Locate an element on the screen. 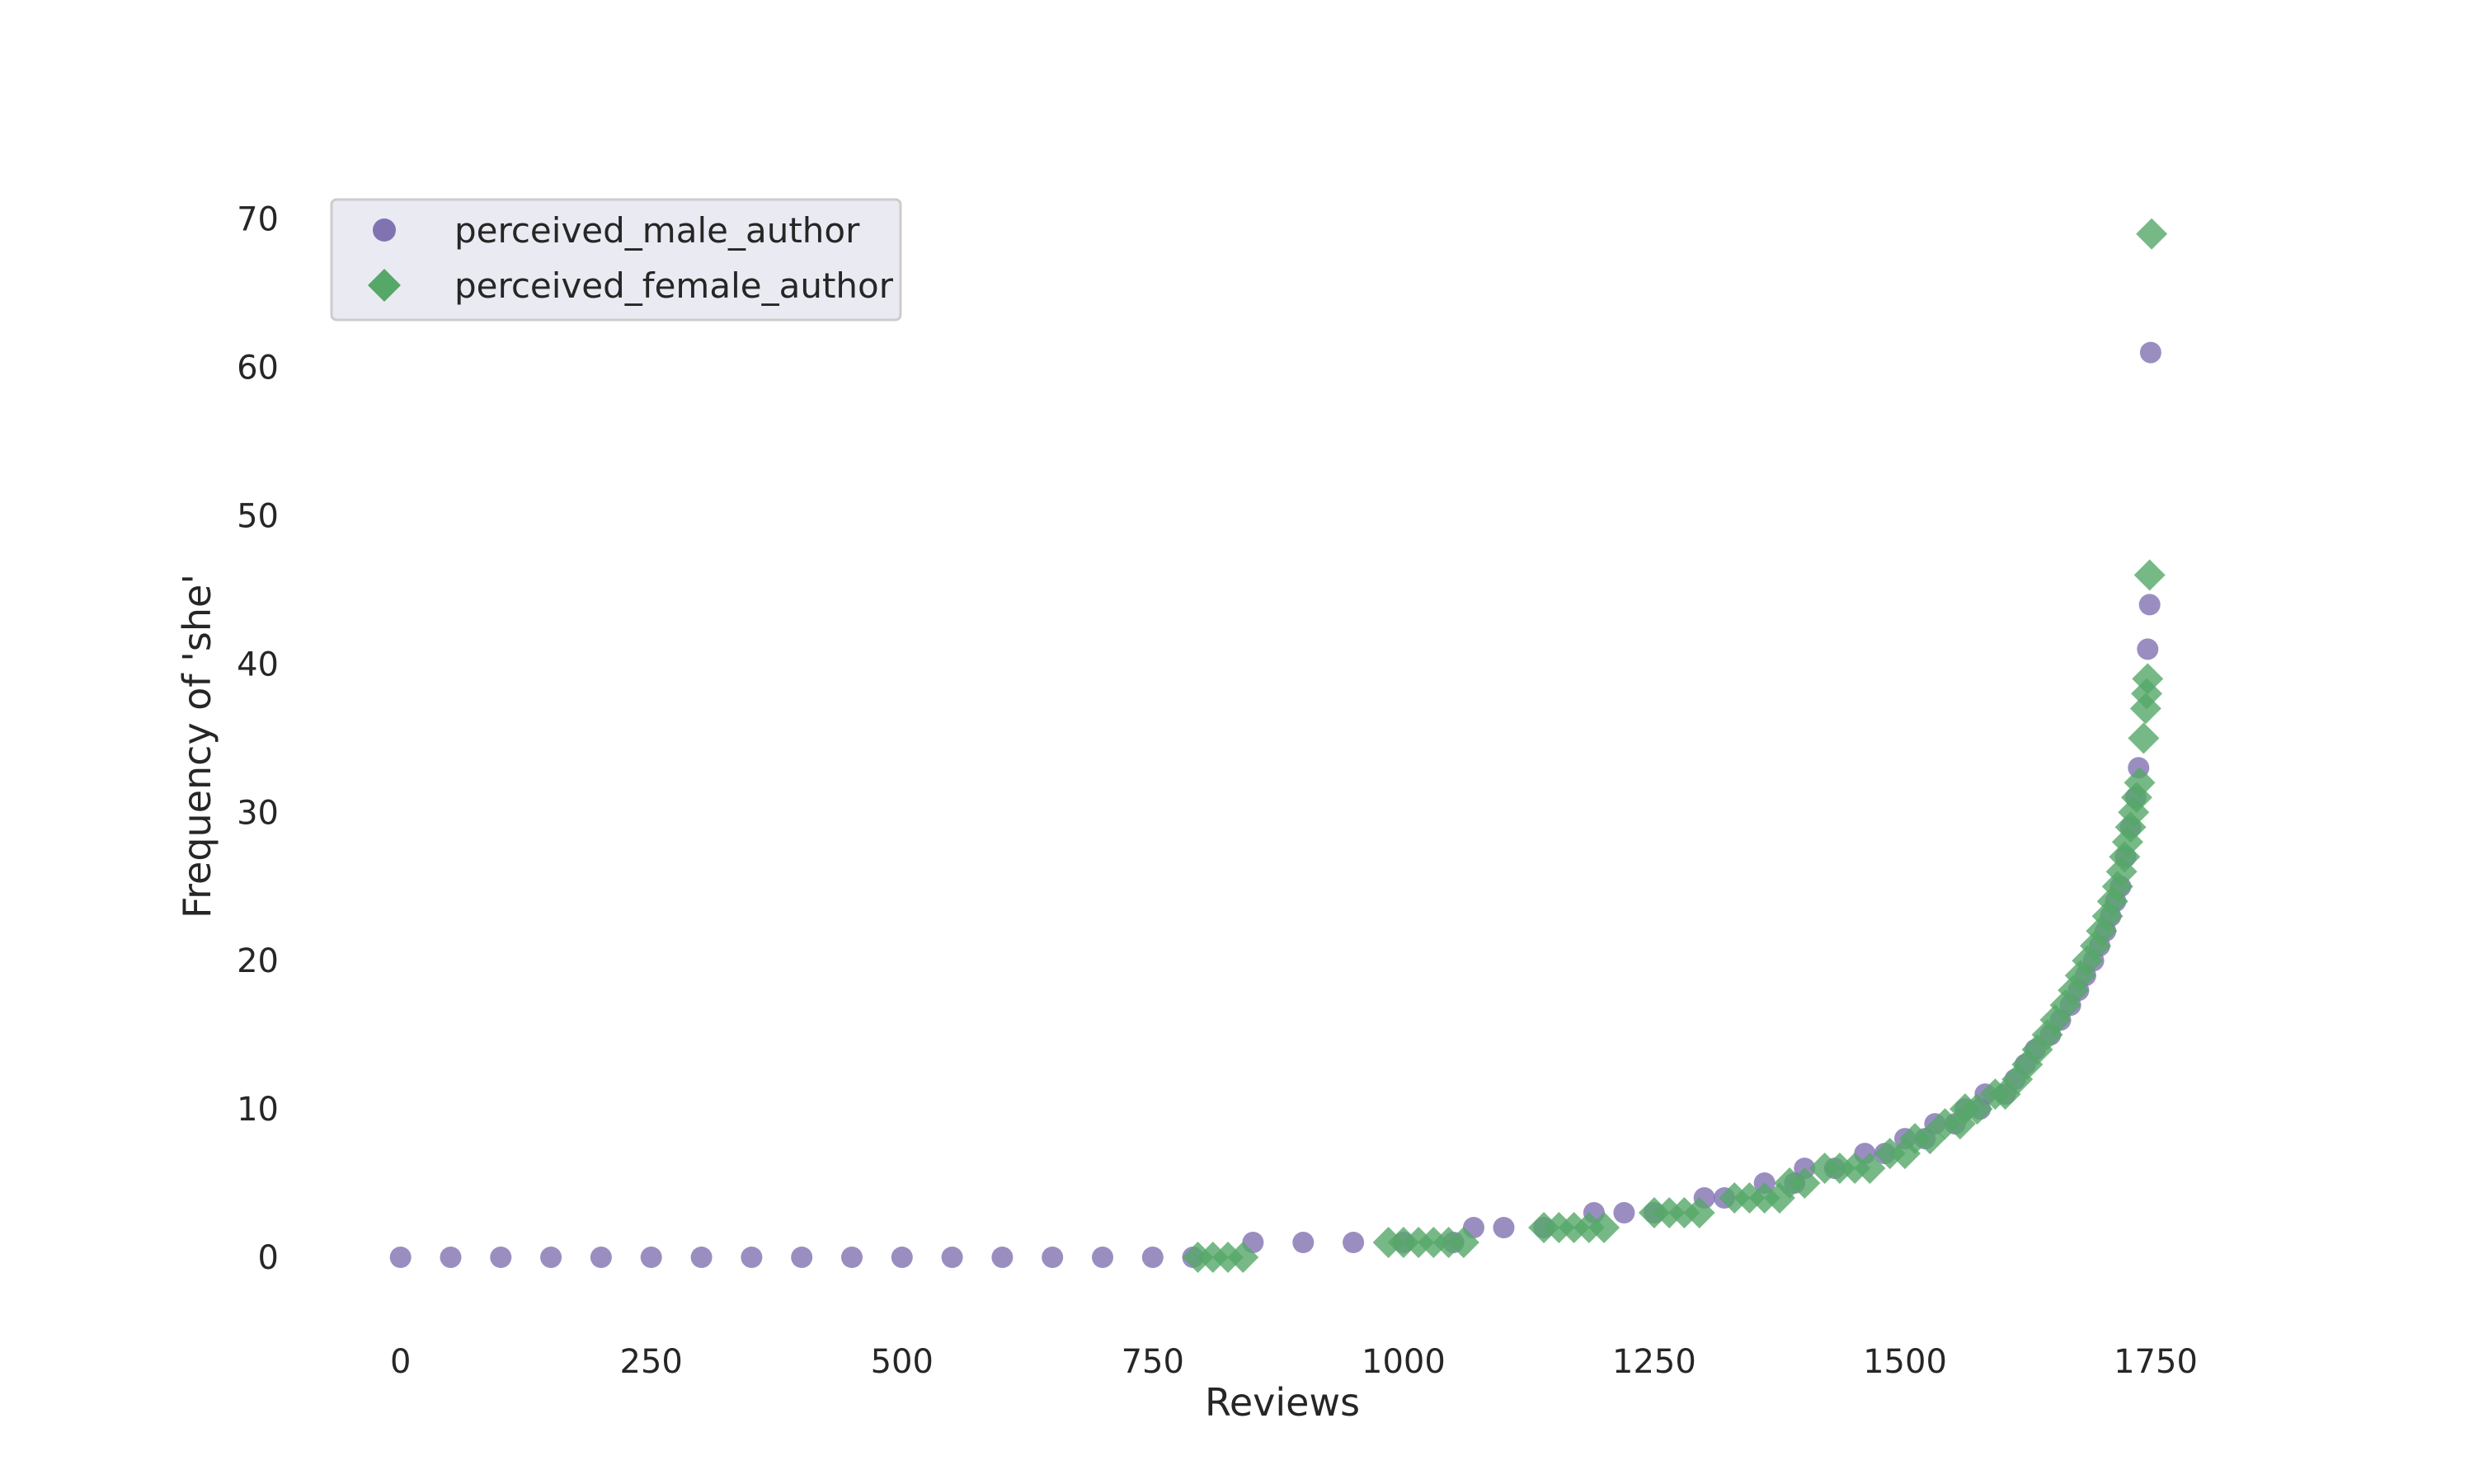 The image size is (2474, 1484). y-tick-label: 70 is located at coordinates (258, 220).